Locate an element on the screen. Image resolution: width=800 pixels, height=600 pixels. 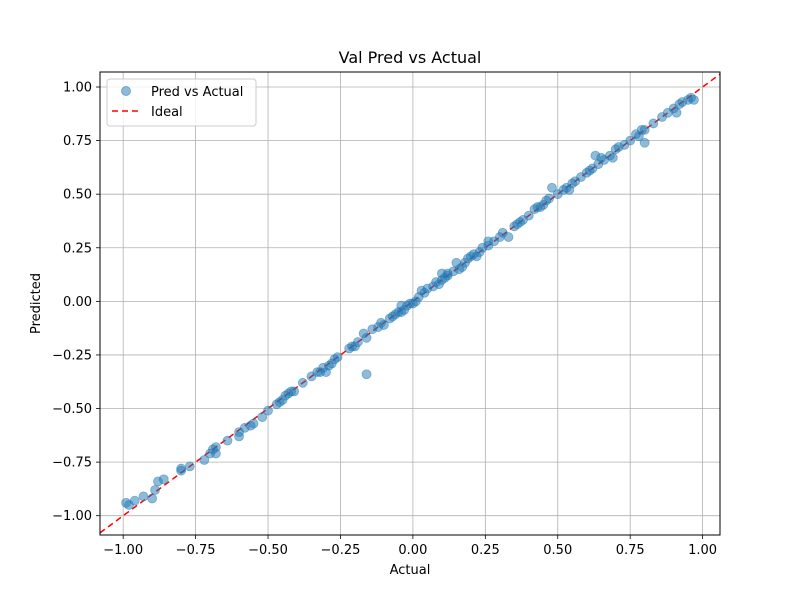
x-axis-label: Actual is located at coordinates (410, 570).